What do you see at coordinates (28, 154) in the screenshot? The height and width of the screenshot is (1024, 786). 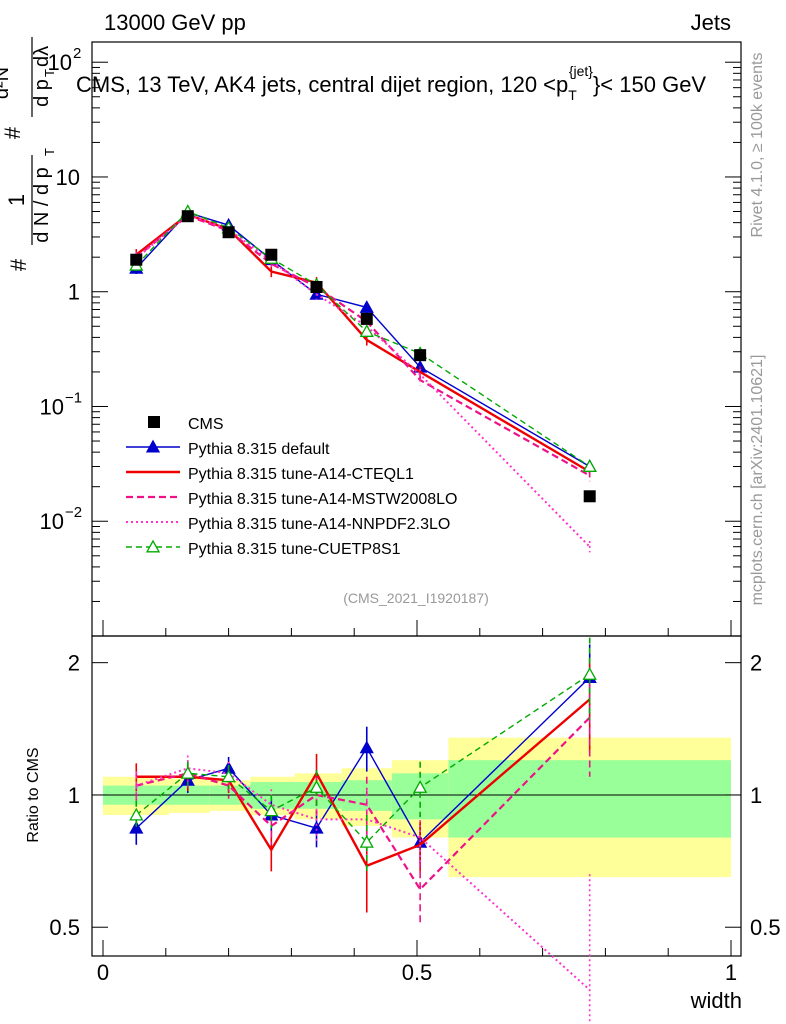 I see `y-axis-label-main: # 1 d N / d p T # d²N d p T dλ` at bounding box center [28, 154].